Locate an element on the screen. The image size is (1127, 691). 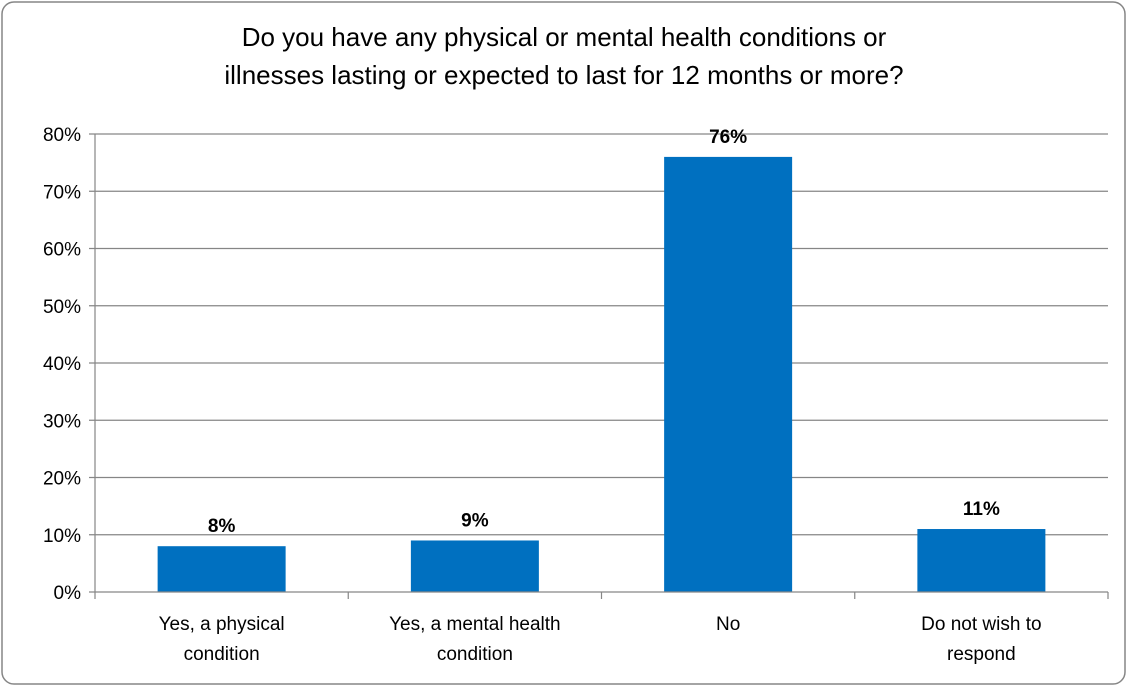
y-tick-label: 10% is located at coordinates (62, 536).